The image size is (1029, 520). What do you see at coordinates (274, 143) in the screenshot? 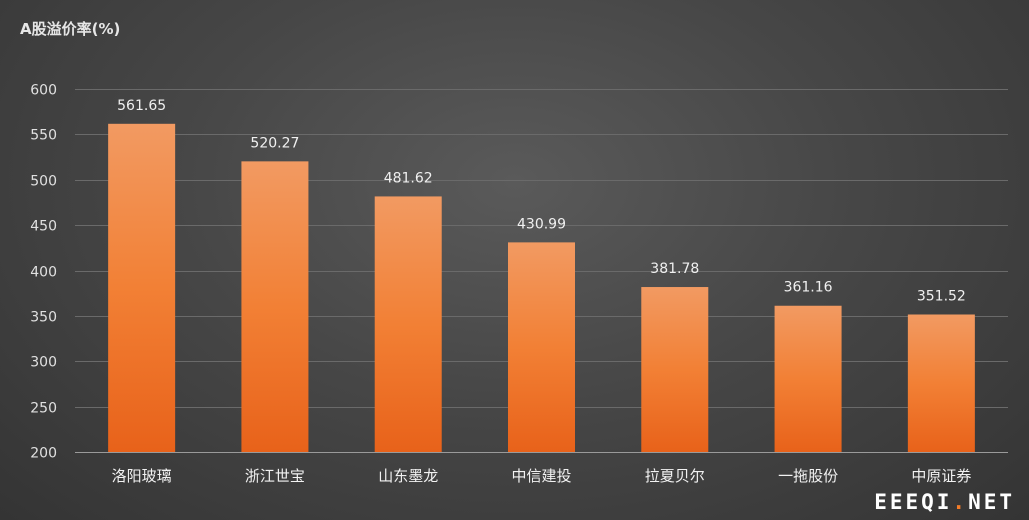
I see `data-label: 520.27` at bounding box center [274, 143].